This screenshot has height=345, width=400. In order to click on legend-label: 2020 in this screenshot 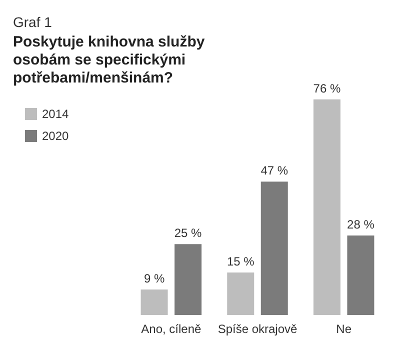, I will do `click(56, 136)`.